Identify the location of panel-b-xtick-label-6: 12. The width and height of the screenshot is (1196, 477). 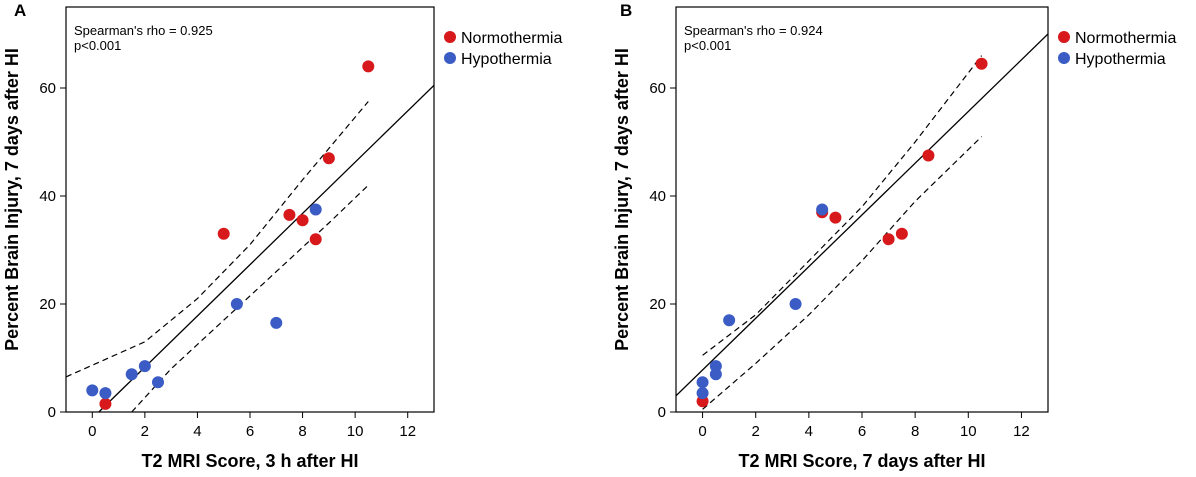
(1021, 431).